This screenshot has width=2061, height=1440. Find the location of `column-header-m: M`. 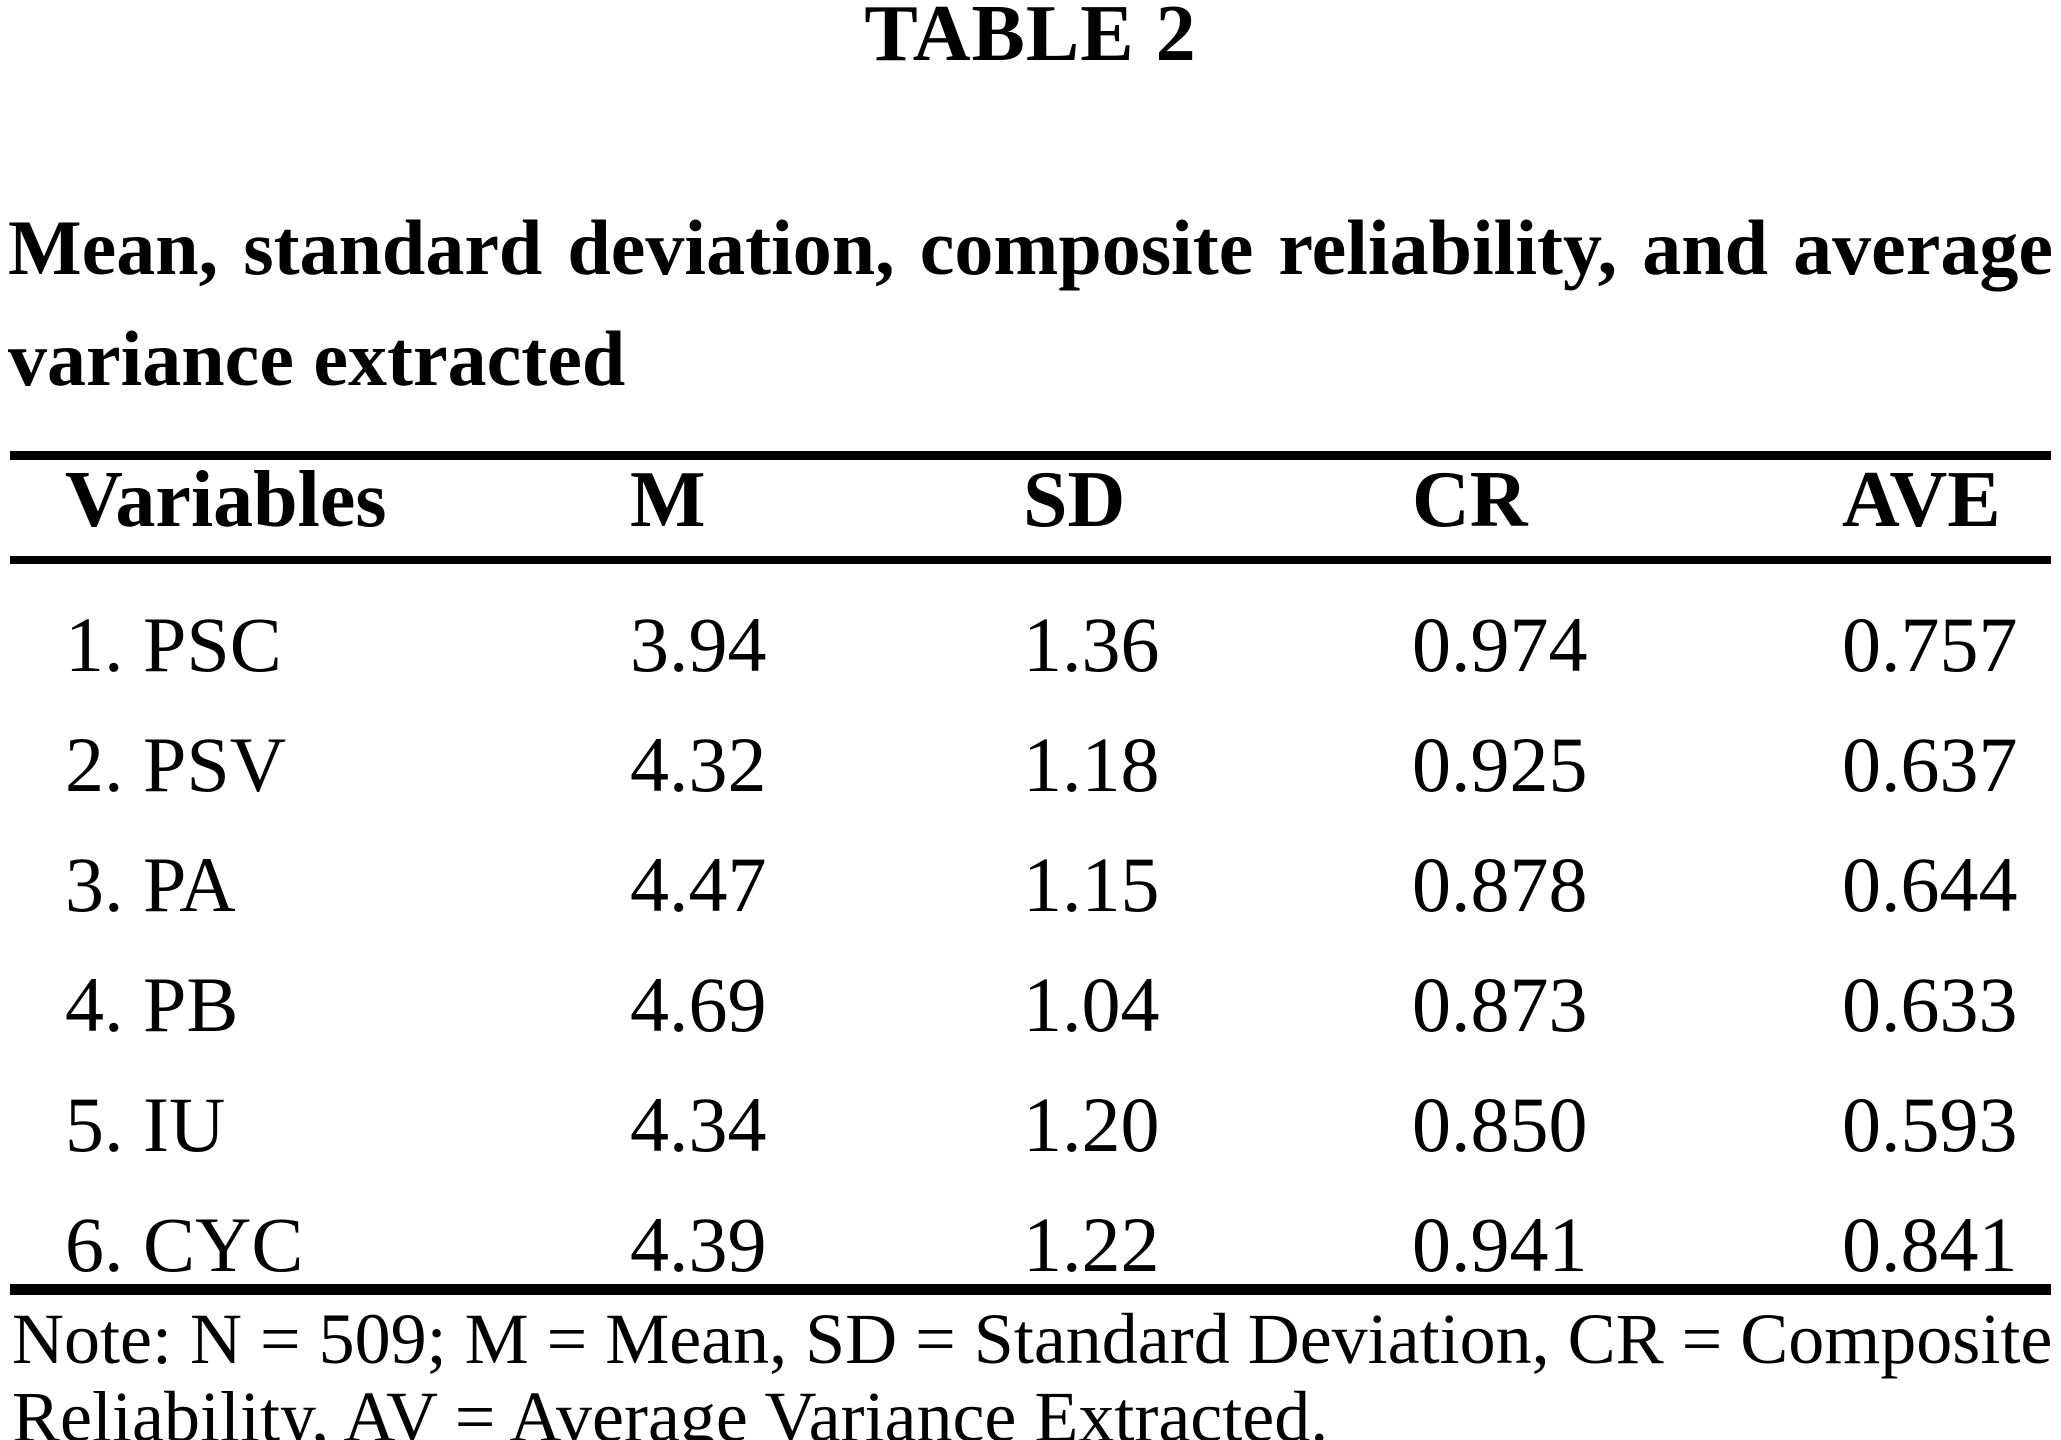

column-header-m: M is located at coordinates (826, 509).